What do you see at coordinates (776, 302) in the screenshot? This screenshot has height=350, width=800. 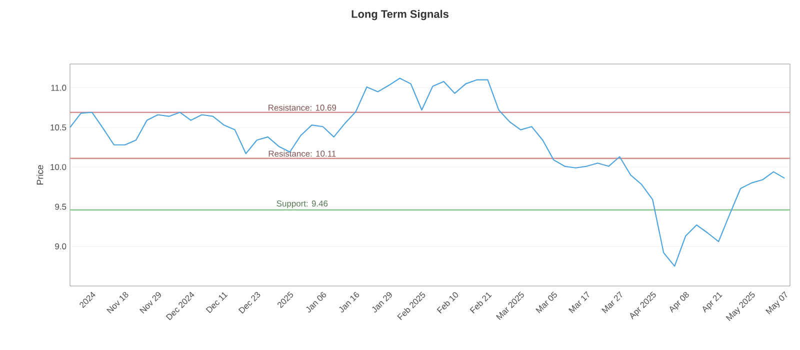 I see `x-tick-label: May 07` at bounding box center [776, 302].